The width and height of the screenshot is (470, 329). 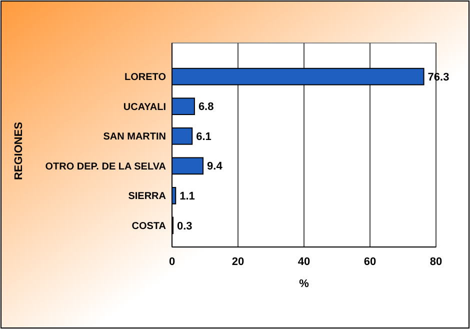 I want to click on y-tick-label: OTRO DEP. DE LA SELVA, so click(x=105, y=166).